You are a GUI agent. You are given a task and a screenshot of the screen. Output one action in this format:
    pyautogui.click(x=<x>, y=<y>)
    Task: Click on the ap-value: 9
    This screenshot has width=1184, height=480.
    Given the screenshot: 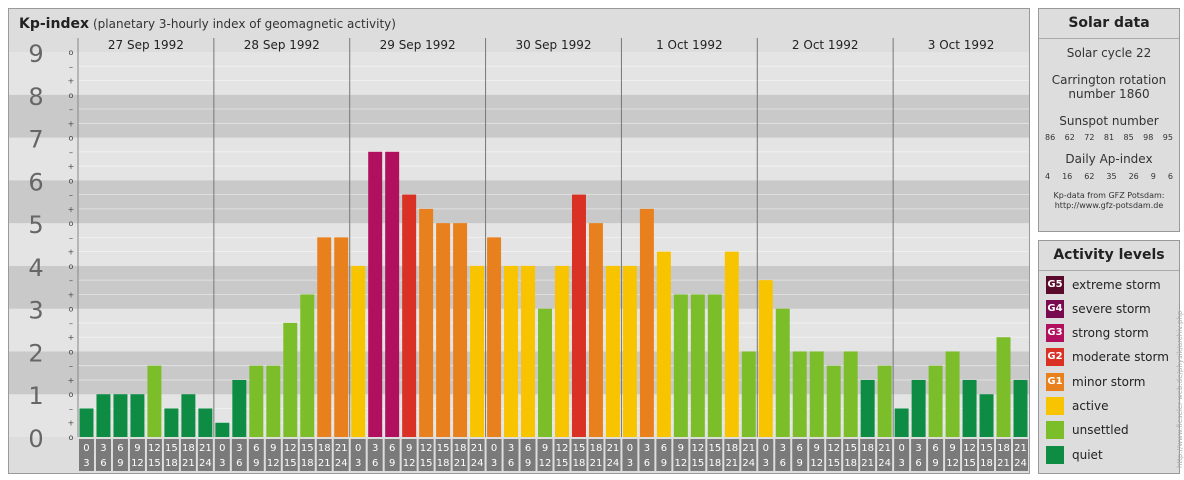 What is the action you would take?
    pyautogui.click(x=1153, y=176)
    